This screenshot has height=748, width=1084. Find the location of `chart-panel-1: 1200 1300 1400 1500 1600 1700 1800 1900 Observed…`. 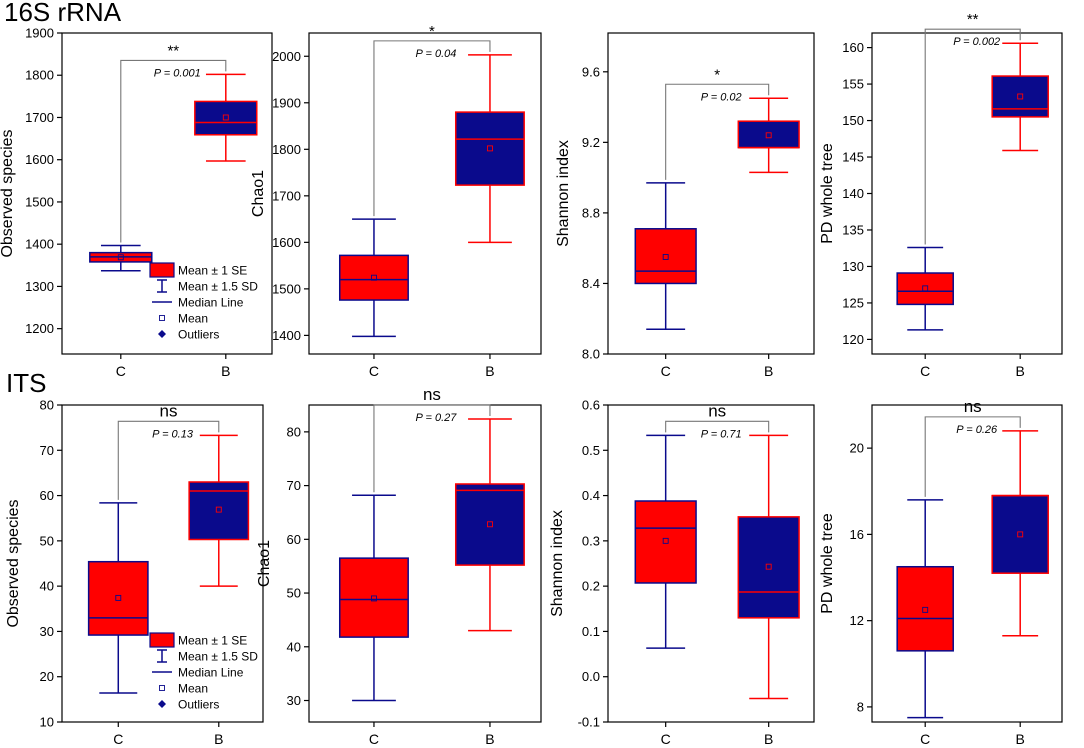

chart-panel-1: 1200 1300 1400 1500 1600 1700 1800 1900 Observed… is located at coordinates (136, 202).